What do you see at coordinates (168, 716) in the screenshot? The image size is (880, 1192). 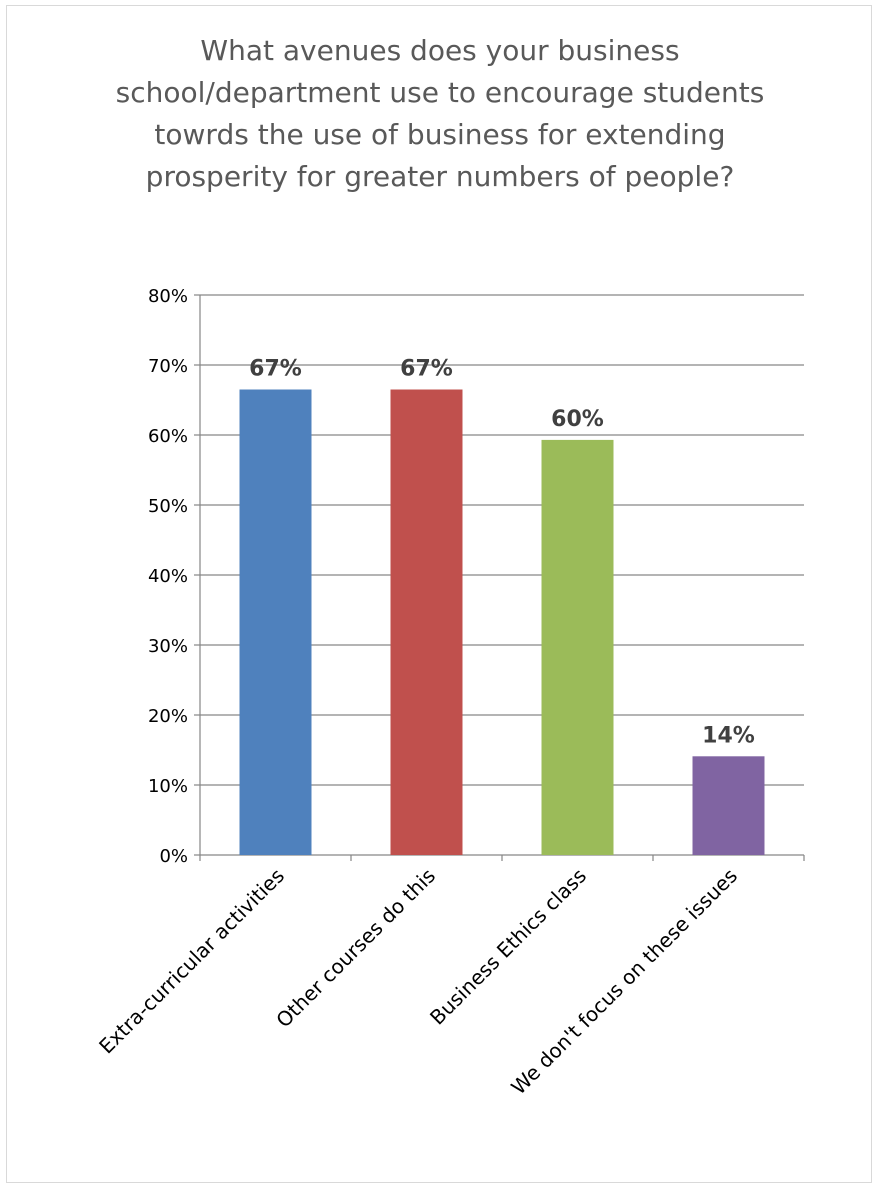 I see `y-tick-label: 20%` at bounding box center [168, 716].